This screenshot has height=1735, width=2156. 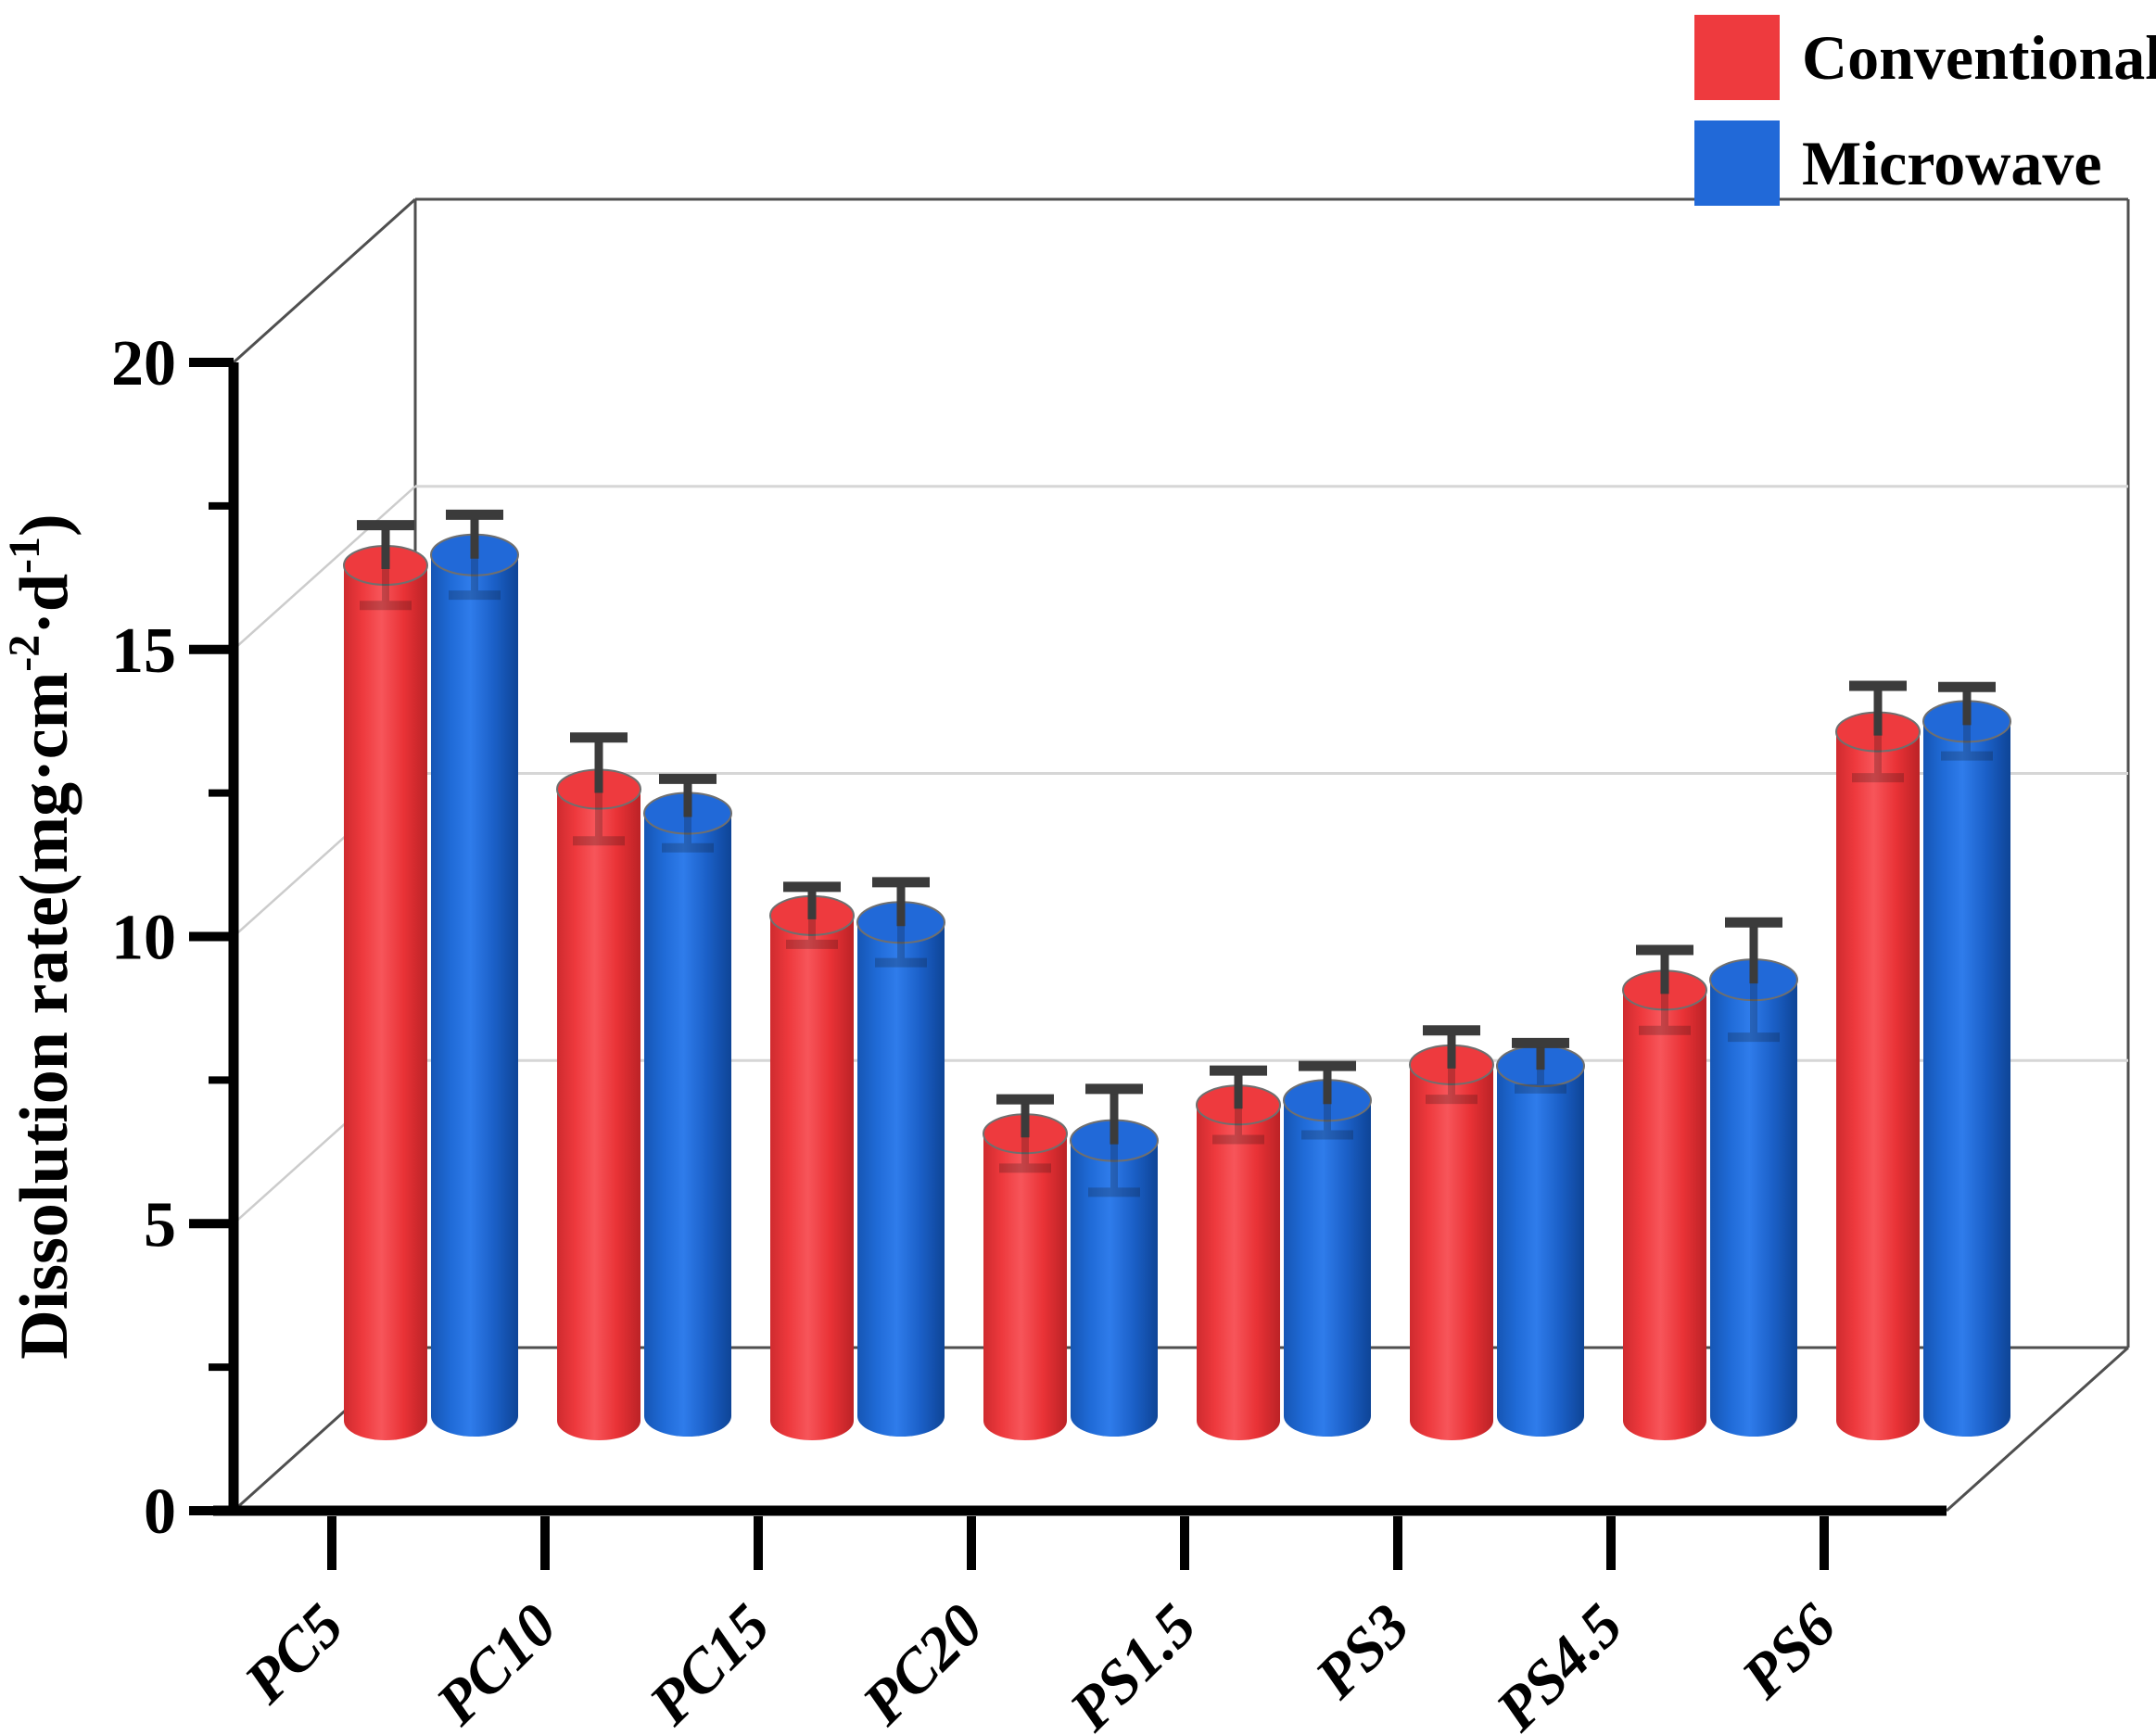 I want to click on x-tick-label-PS3: PS3, so click(x=1362, y=1651).